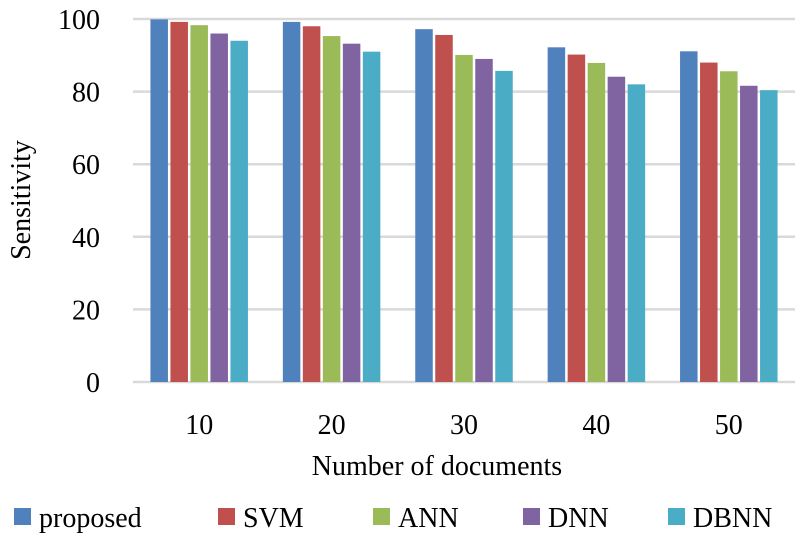  Describe the element at coordinates (226, 516) in the screenshot. I see `legend-swatch-svm` at that location.